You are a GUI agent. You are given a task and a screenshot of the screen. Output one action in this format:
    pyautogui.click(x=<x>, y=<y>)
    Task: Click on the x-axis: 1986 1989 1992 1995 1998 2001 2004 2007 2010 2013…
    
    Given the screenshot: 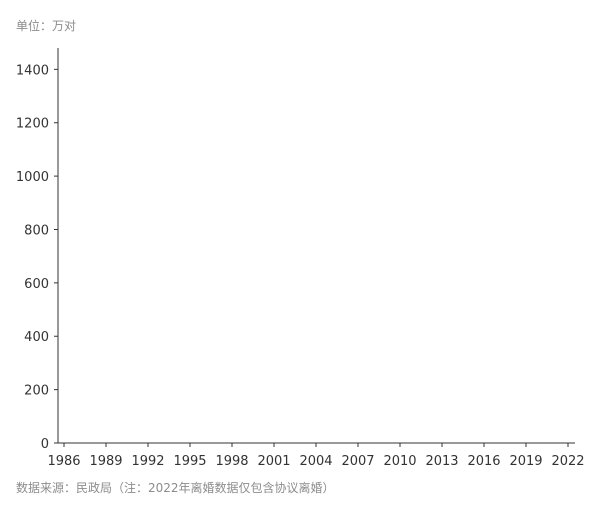 What is the action you would take?
    pyautogui.click(x=316, y=455)
    